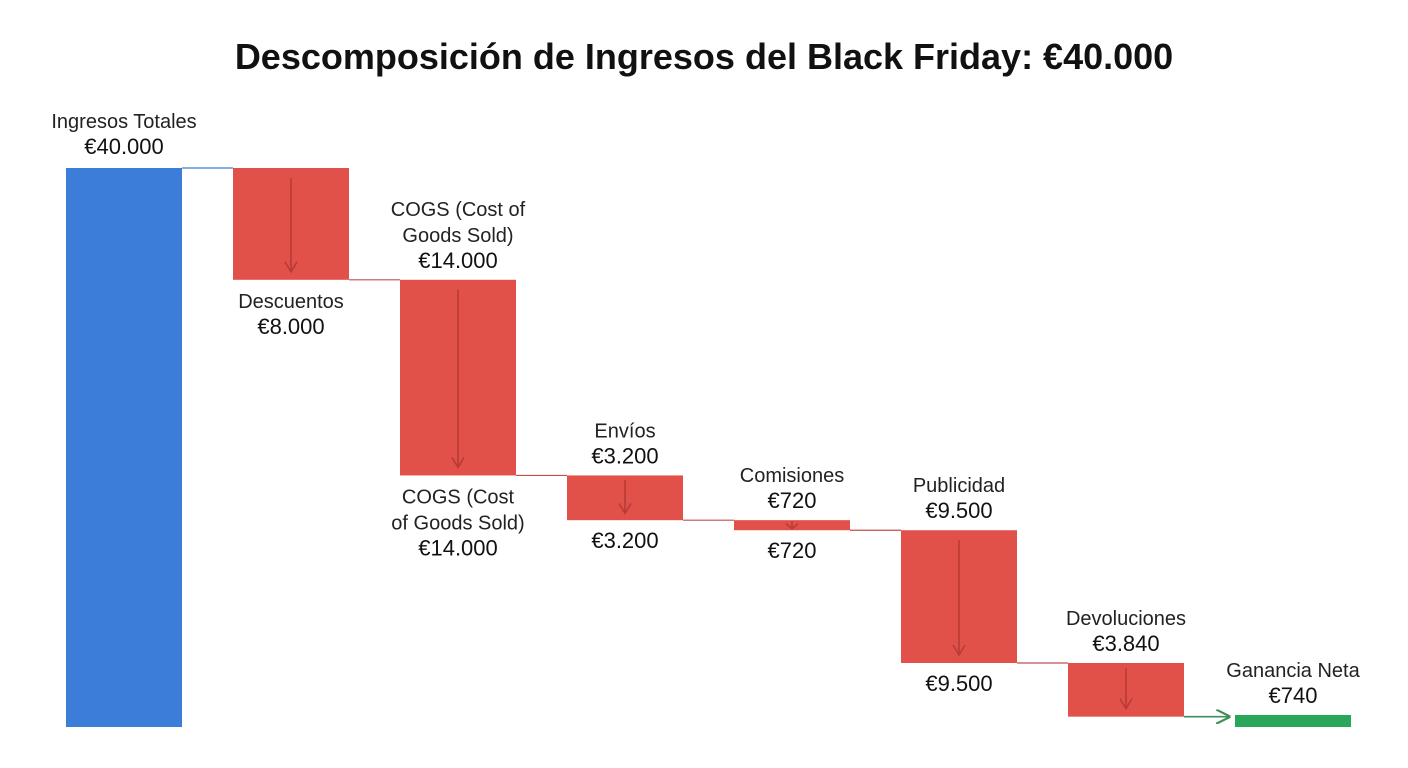 The image size is (1408, 768). I want to click on label-below-1-value-1: €8.000, so click(290, 326).